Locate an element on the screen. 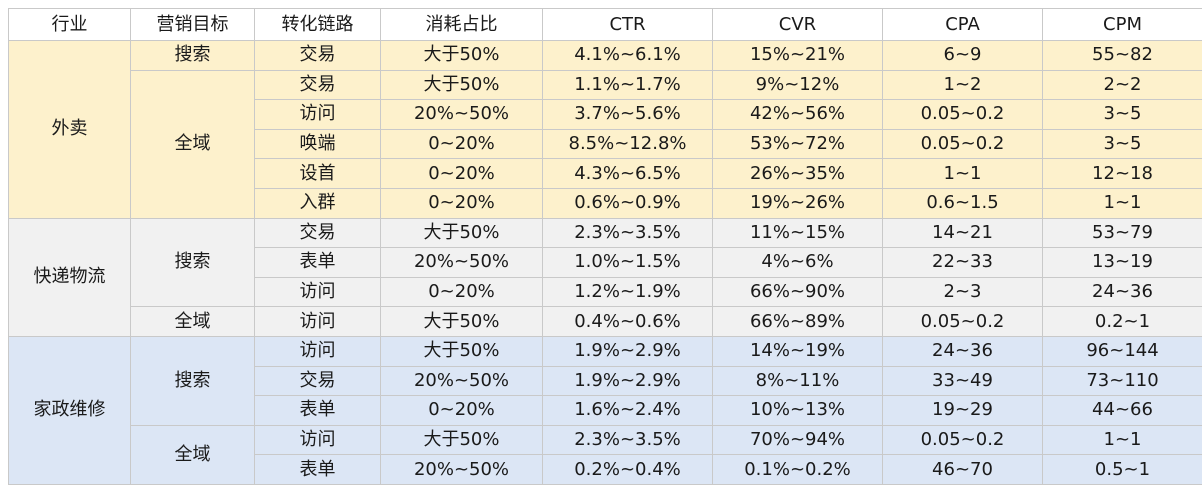  cpm-cell: 0.5~1 is located at coordinates (1122, 469).